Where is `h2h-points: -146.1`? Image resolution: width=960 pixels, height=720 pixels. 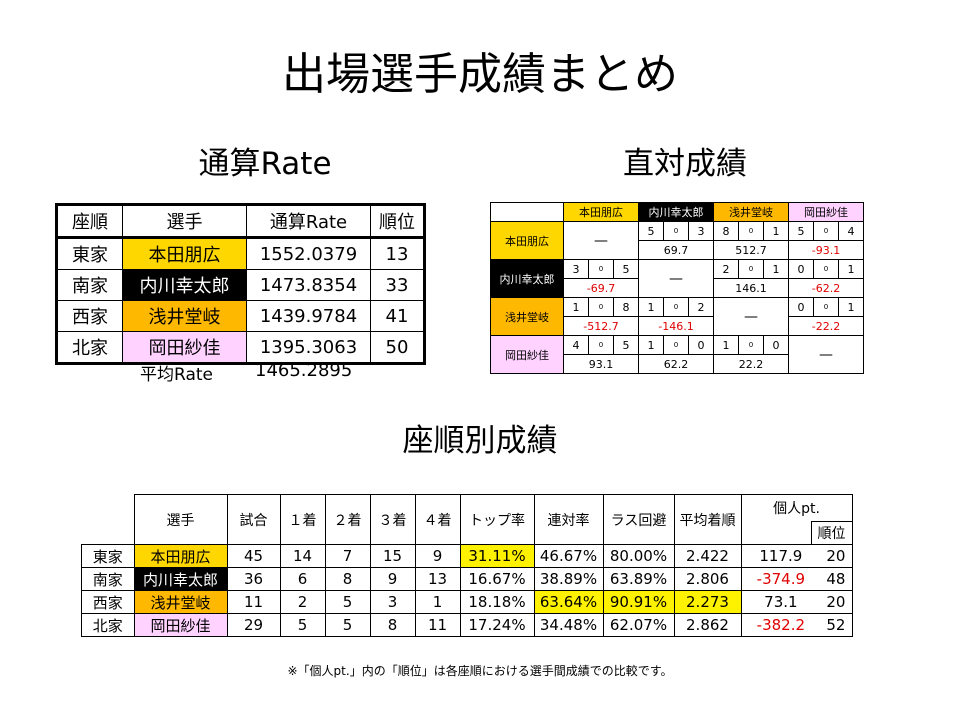
h2h-points: -146.1 is located at coordinates (676, 326).